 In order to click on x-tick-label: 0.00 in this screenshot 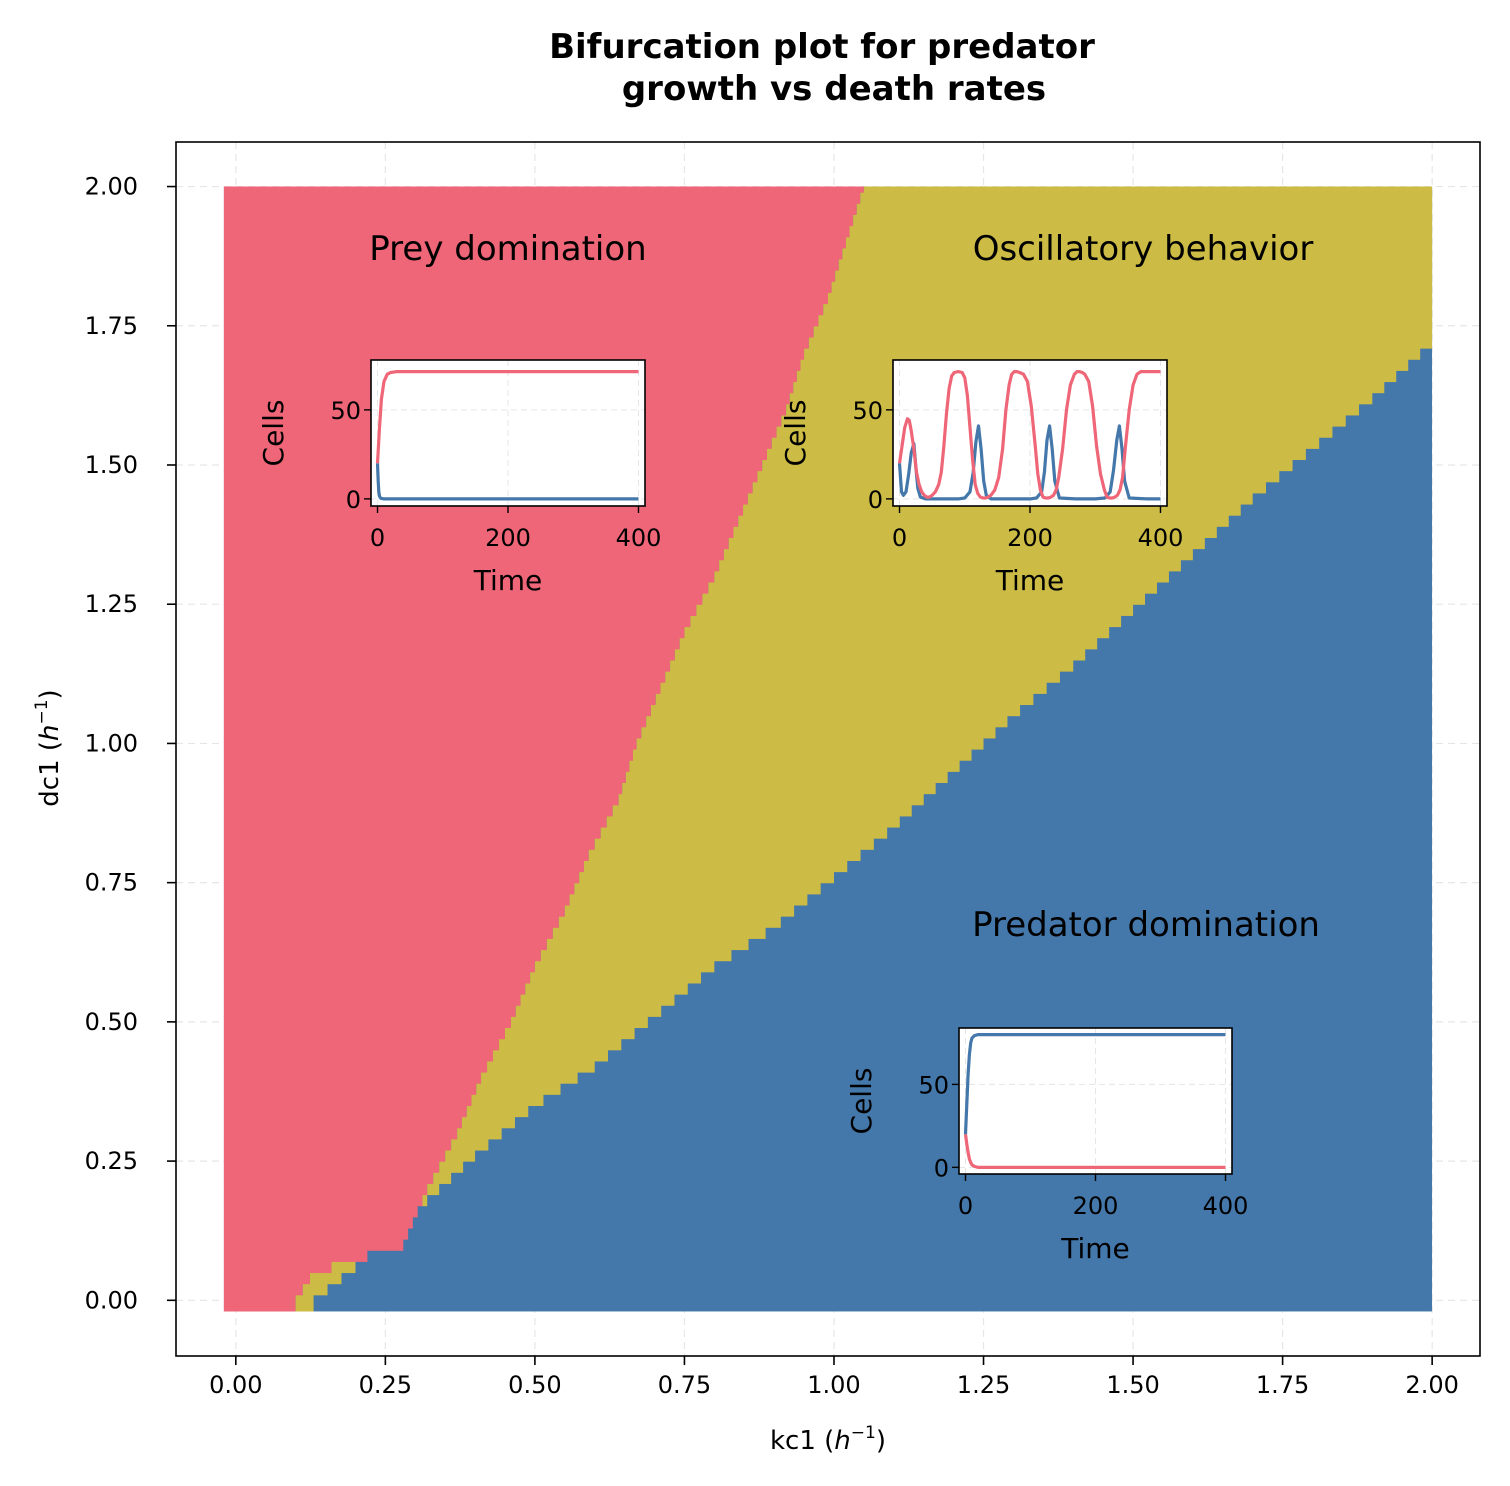, I will do `click(235, 1385)`.